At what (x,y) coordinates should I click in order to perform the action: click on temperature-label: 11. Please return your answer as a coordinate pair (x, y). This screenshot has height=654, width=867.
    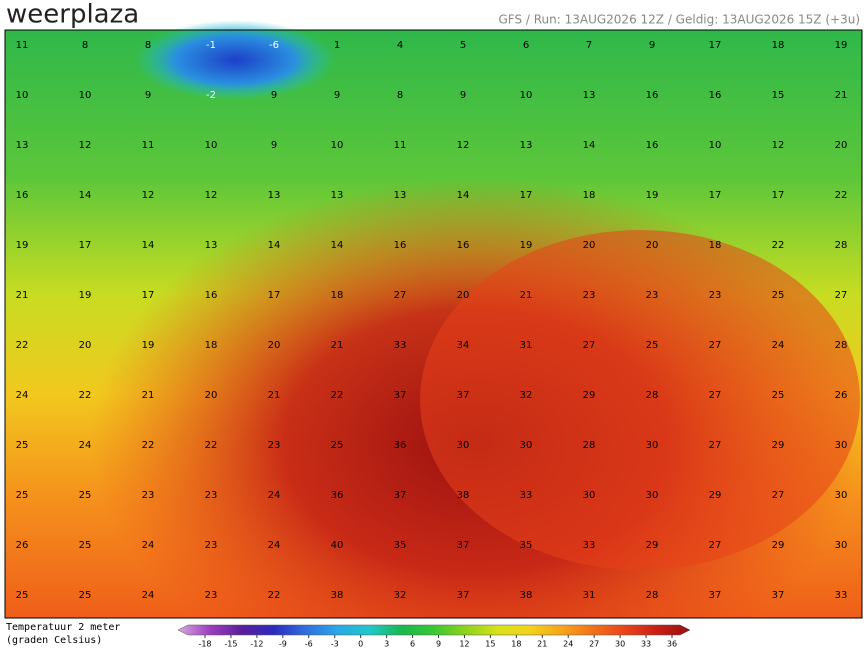
    Looking at the image, I should click on (148, 145).